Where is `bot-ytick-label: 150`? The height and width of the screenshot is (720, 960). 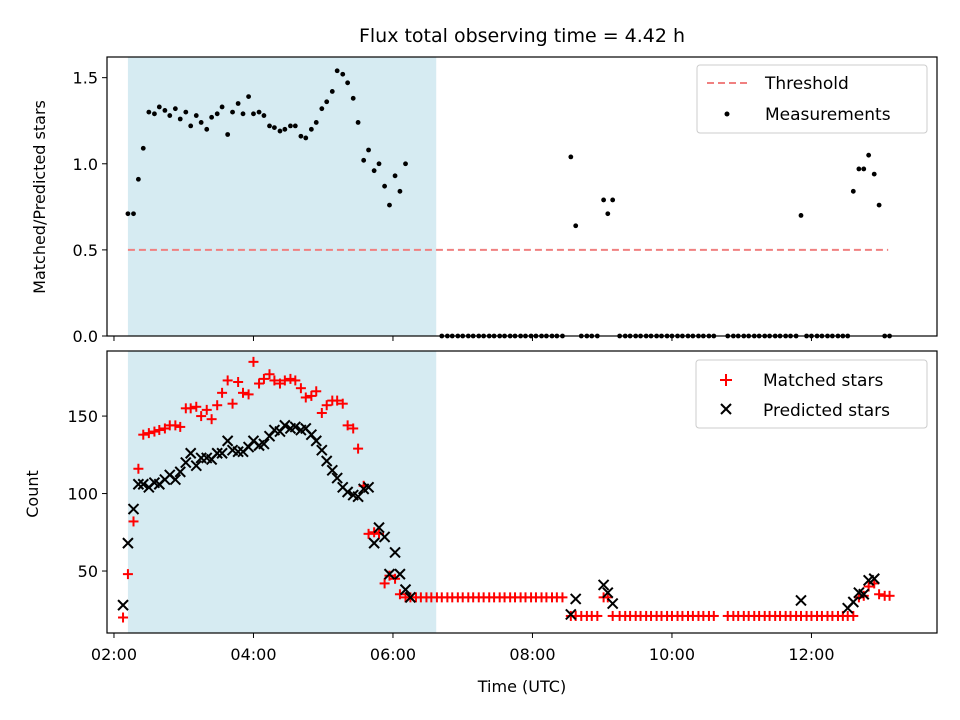
bot-ytick-label: 150 is located at coordinates (82, 416).